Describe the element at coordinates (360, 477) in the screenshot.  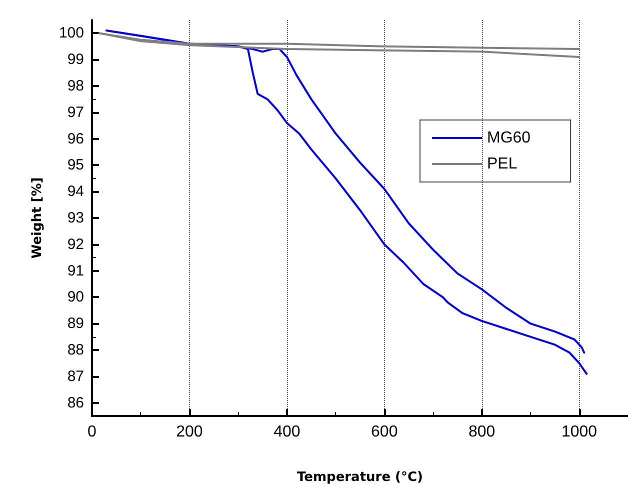
I see `x-axis-title: Temperature (°C)` at that location.